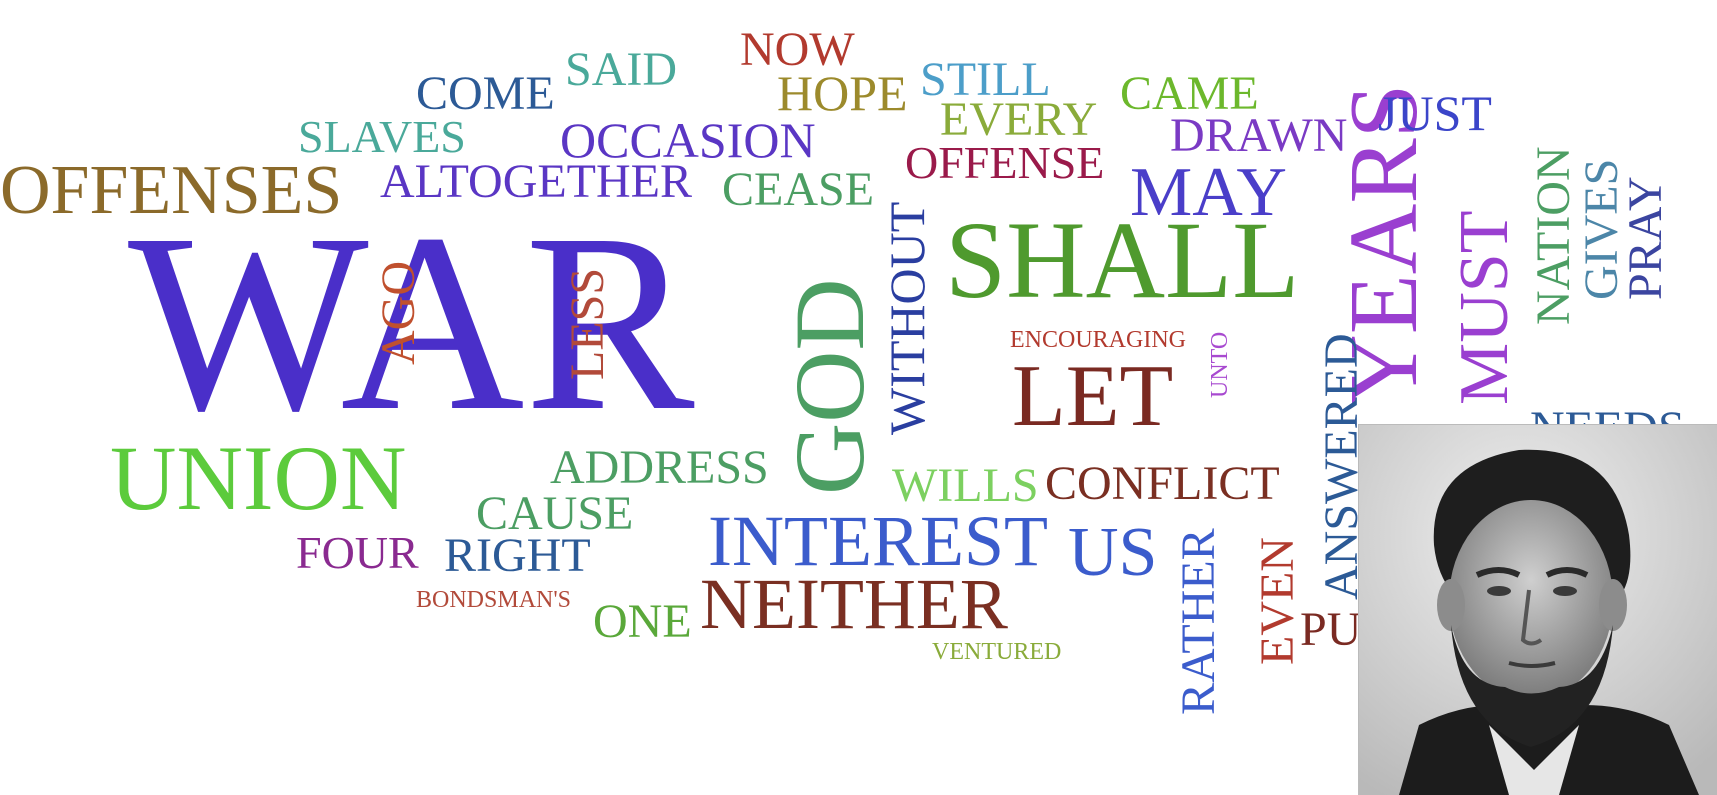  Describe the element at coordinates (555, 513) in the screenshot. I see `cloud-word: CAUSE` at that location.